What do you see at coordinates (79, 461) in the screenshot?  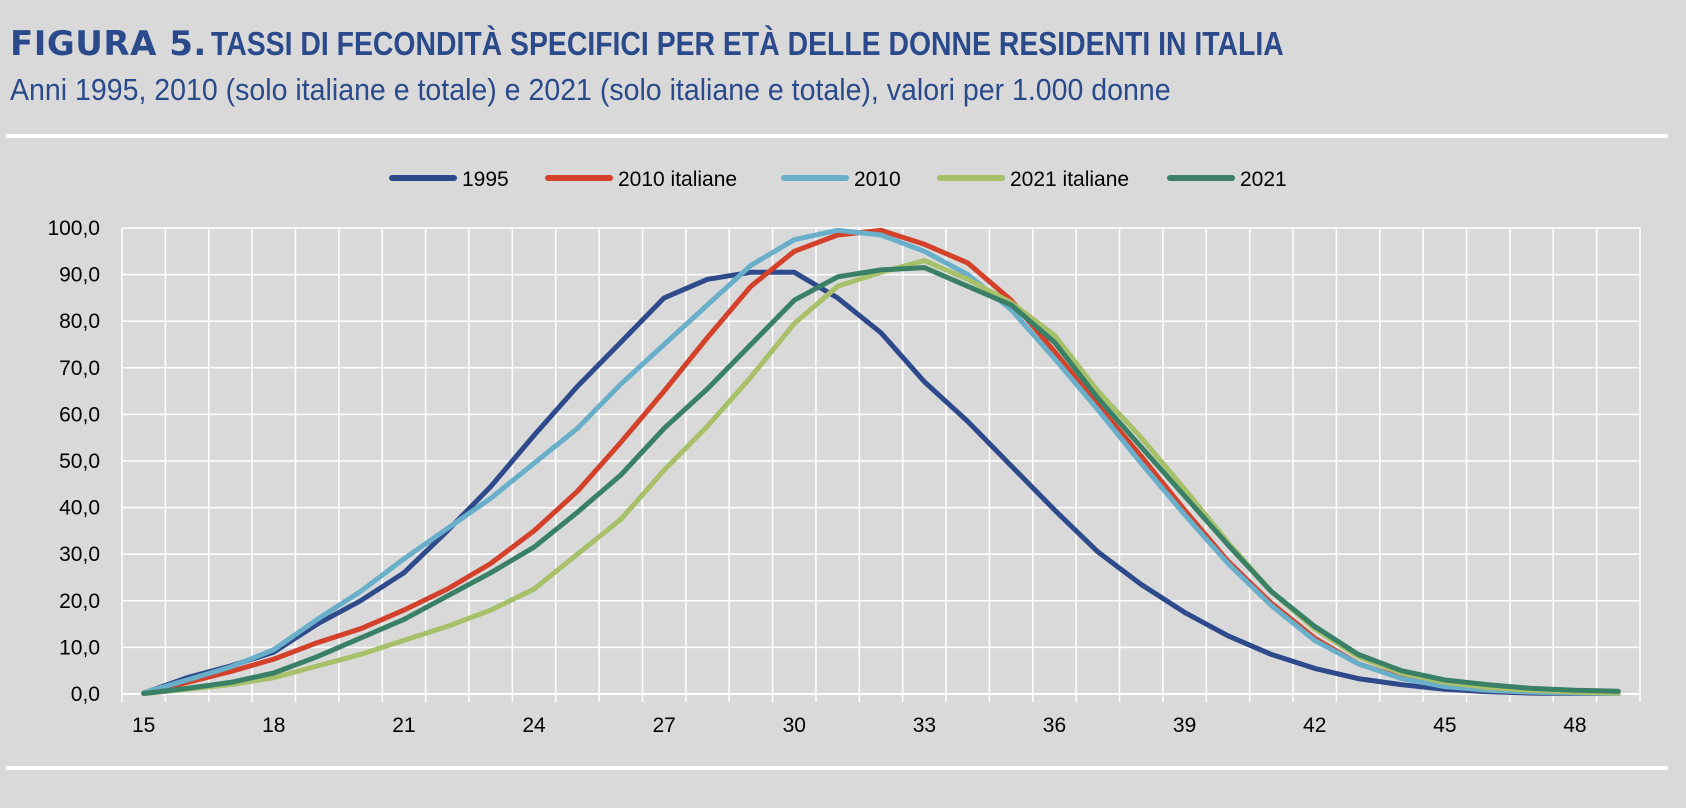 I see `y-tick-label: 50,0` at bounding box center [79, 461].